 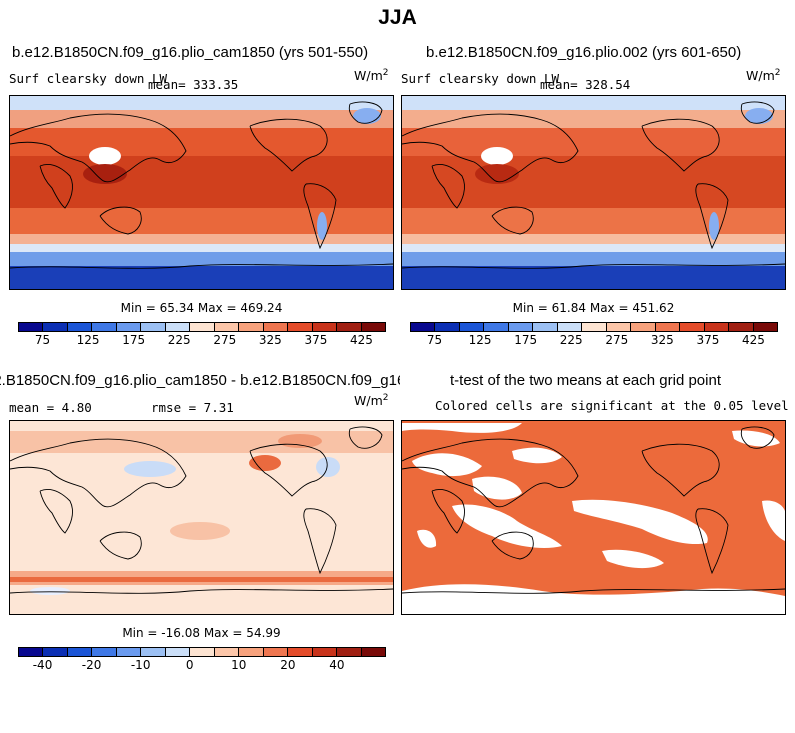 I want to click on colorbar-panel-3-labels: -40 -20 -10 0 10 20 40, so click(x=202, y=665).